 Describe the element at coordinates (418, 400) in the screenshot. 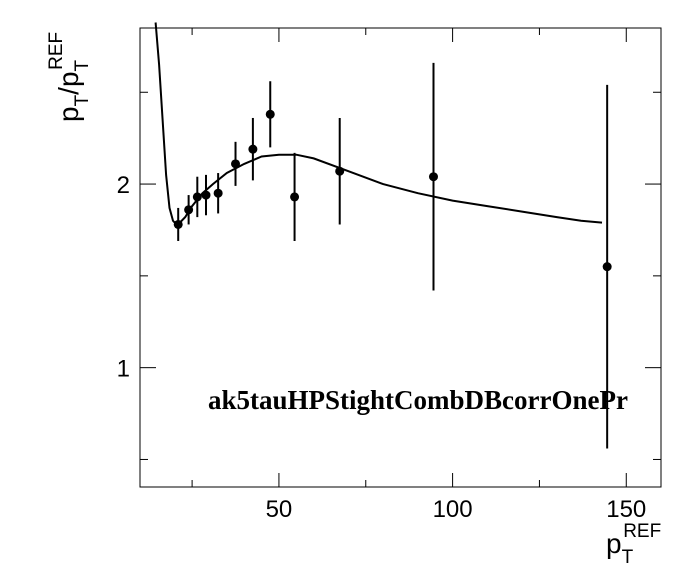

I see `chart-annotation: ak5tauHPStightCombDBcorrOnePr` at that location.